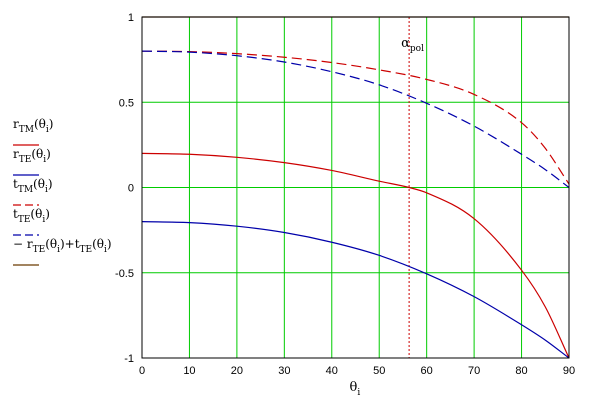 The height and width of the screenshot is (401, 592). What do you see at coordinates (569, 371) in the screenshot?
I see `x-tick-label-9: 90` at bounding box center [569, 371].